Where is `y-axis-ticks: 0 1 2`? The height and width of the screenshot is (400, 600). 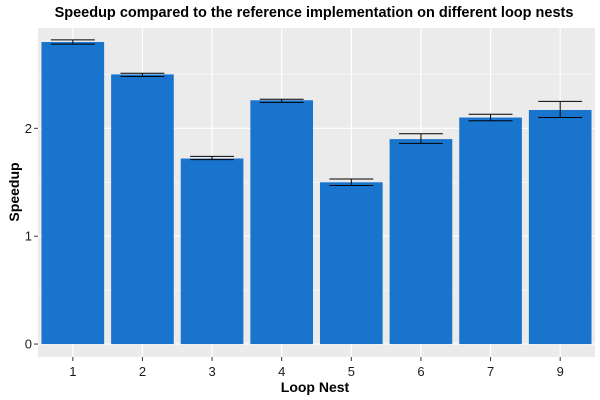
y-axis-ticks: 0 1 2 is located at coordinates (31, 236).